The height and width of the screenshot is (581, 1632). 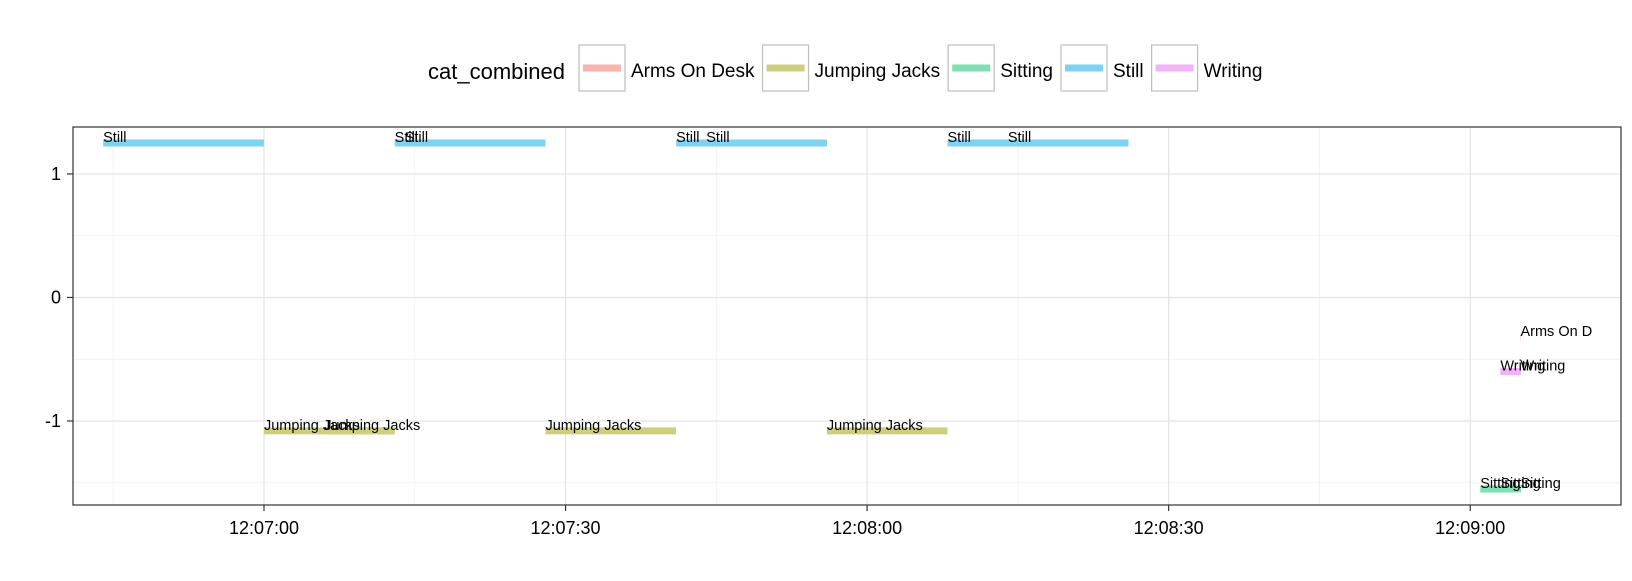 What do you see at coordinates (1470, 528) in the screenshot?
I see `x-axis-tick-label: 12:09:00` at bounding box center [1470, 528].